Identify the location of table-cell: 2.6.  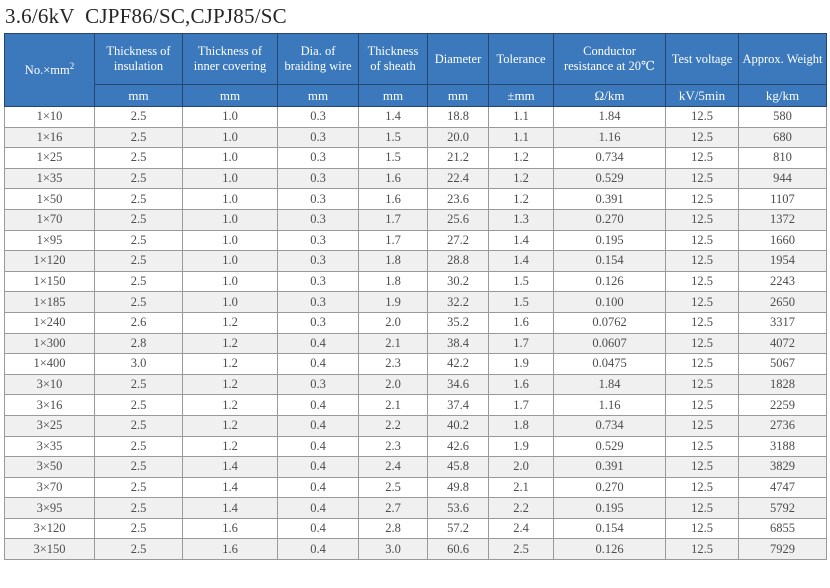
(138, 322).